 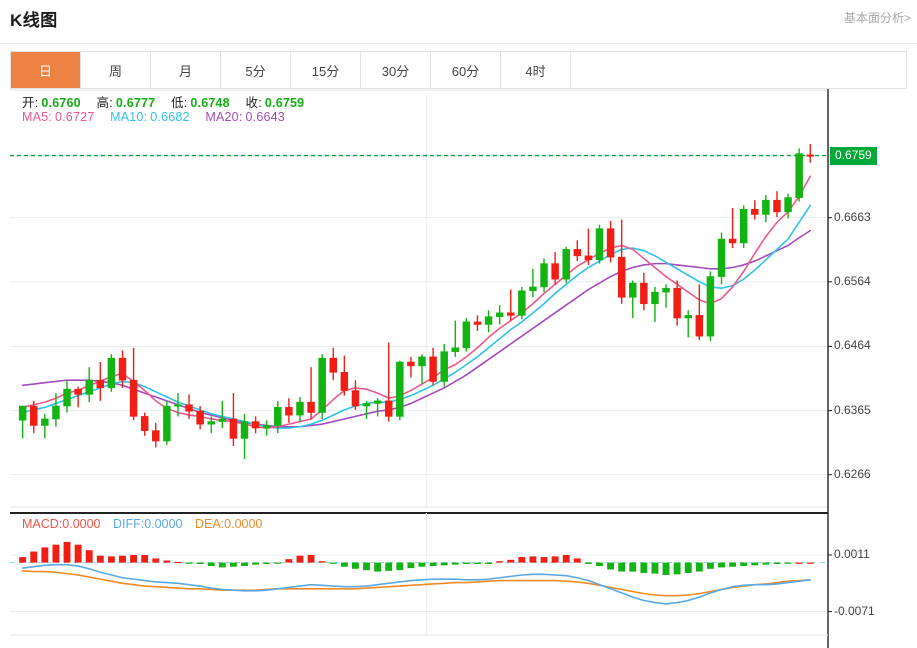 What do you see at coordinates (265, 117) in the screenshot?
I see `ma20-value: 0.6643` at bounding box center [265, 117].